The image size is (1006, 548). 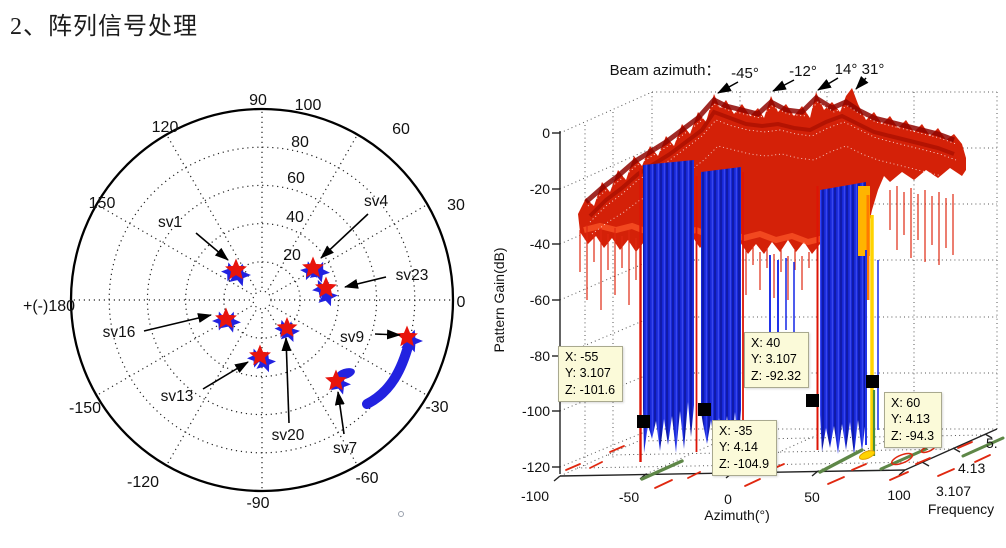 I want to click on ytick-m100: -100, so click(x=536, y=411).